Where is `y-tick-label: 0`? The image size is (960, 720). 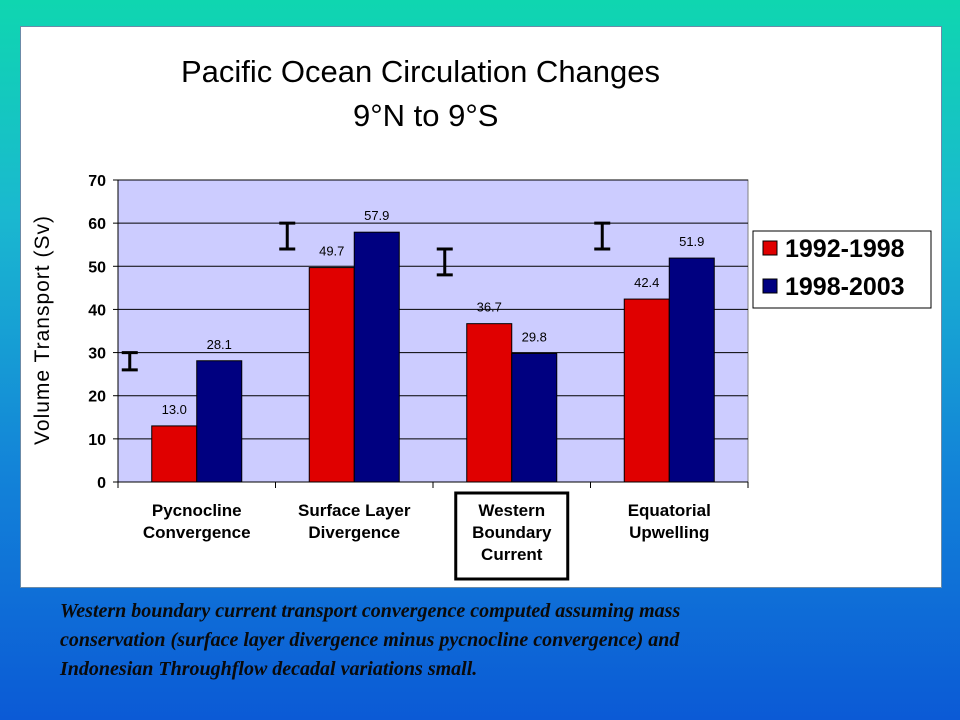 y-tick-label: 0 is located at coordinates (101, 483).